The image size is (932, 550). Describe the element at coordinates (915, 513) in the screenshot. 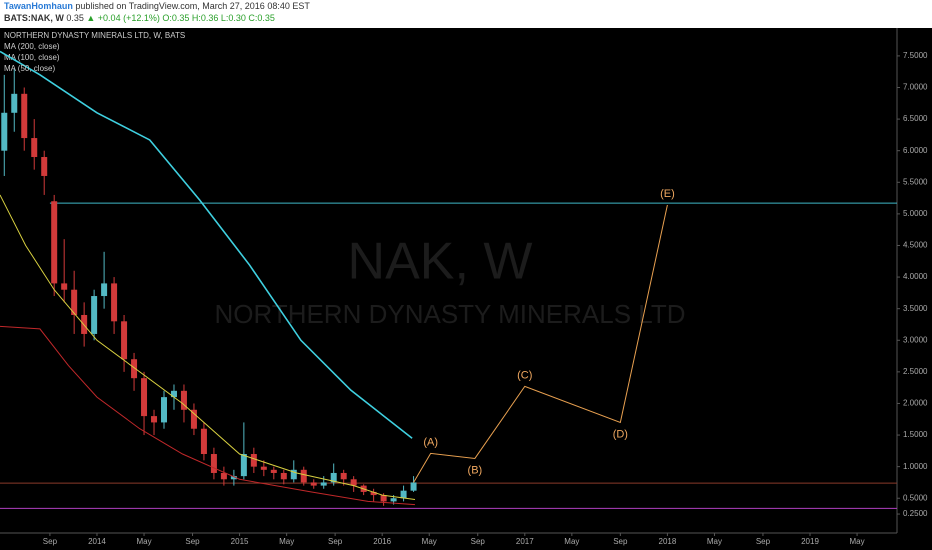

I see `y-tick-label: 0.2500` at that location.